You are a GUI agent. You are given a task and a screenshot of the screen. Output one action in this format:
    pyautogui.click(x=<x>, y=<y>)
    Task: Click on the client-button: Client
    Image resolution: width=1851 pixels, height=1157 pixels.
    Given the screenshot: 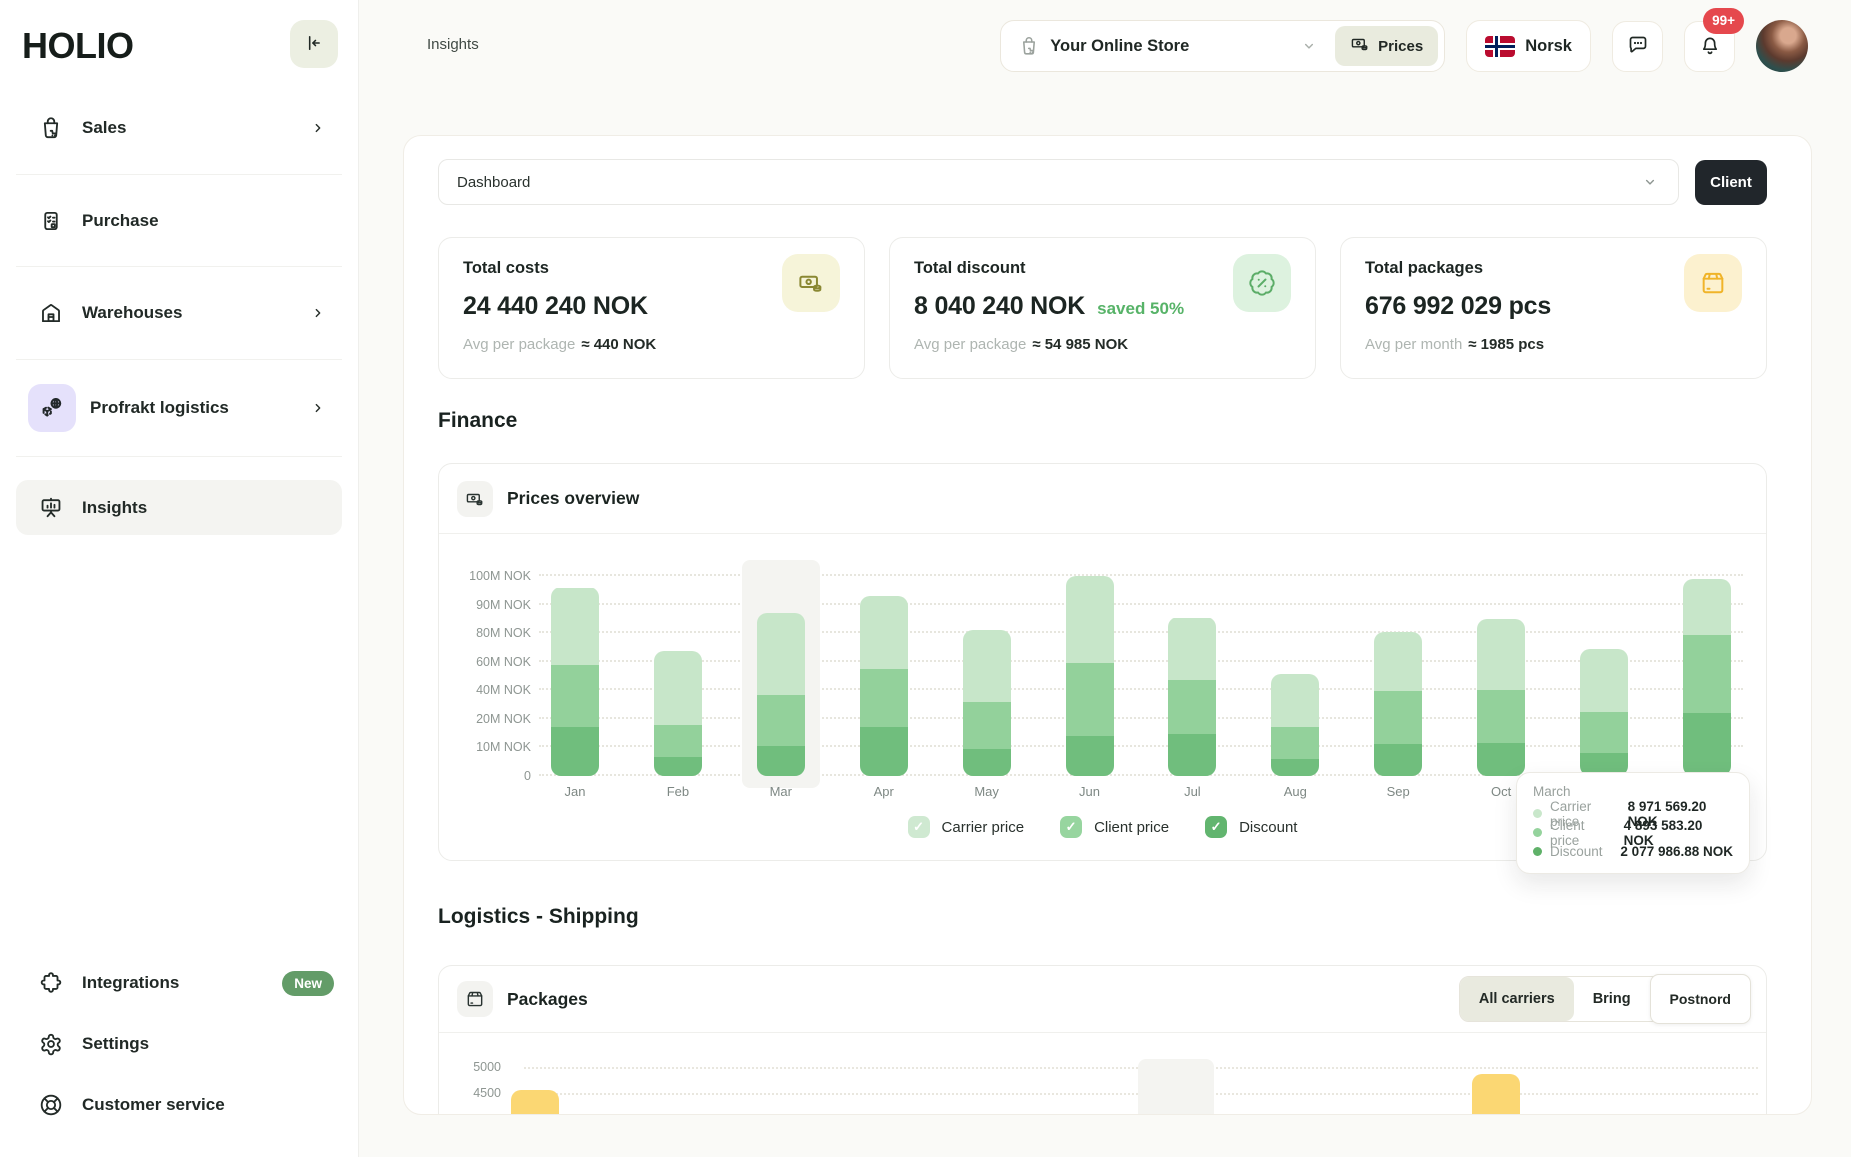 What is the action you would take?
    pyautogui.click(x=1731, y=182)
    